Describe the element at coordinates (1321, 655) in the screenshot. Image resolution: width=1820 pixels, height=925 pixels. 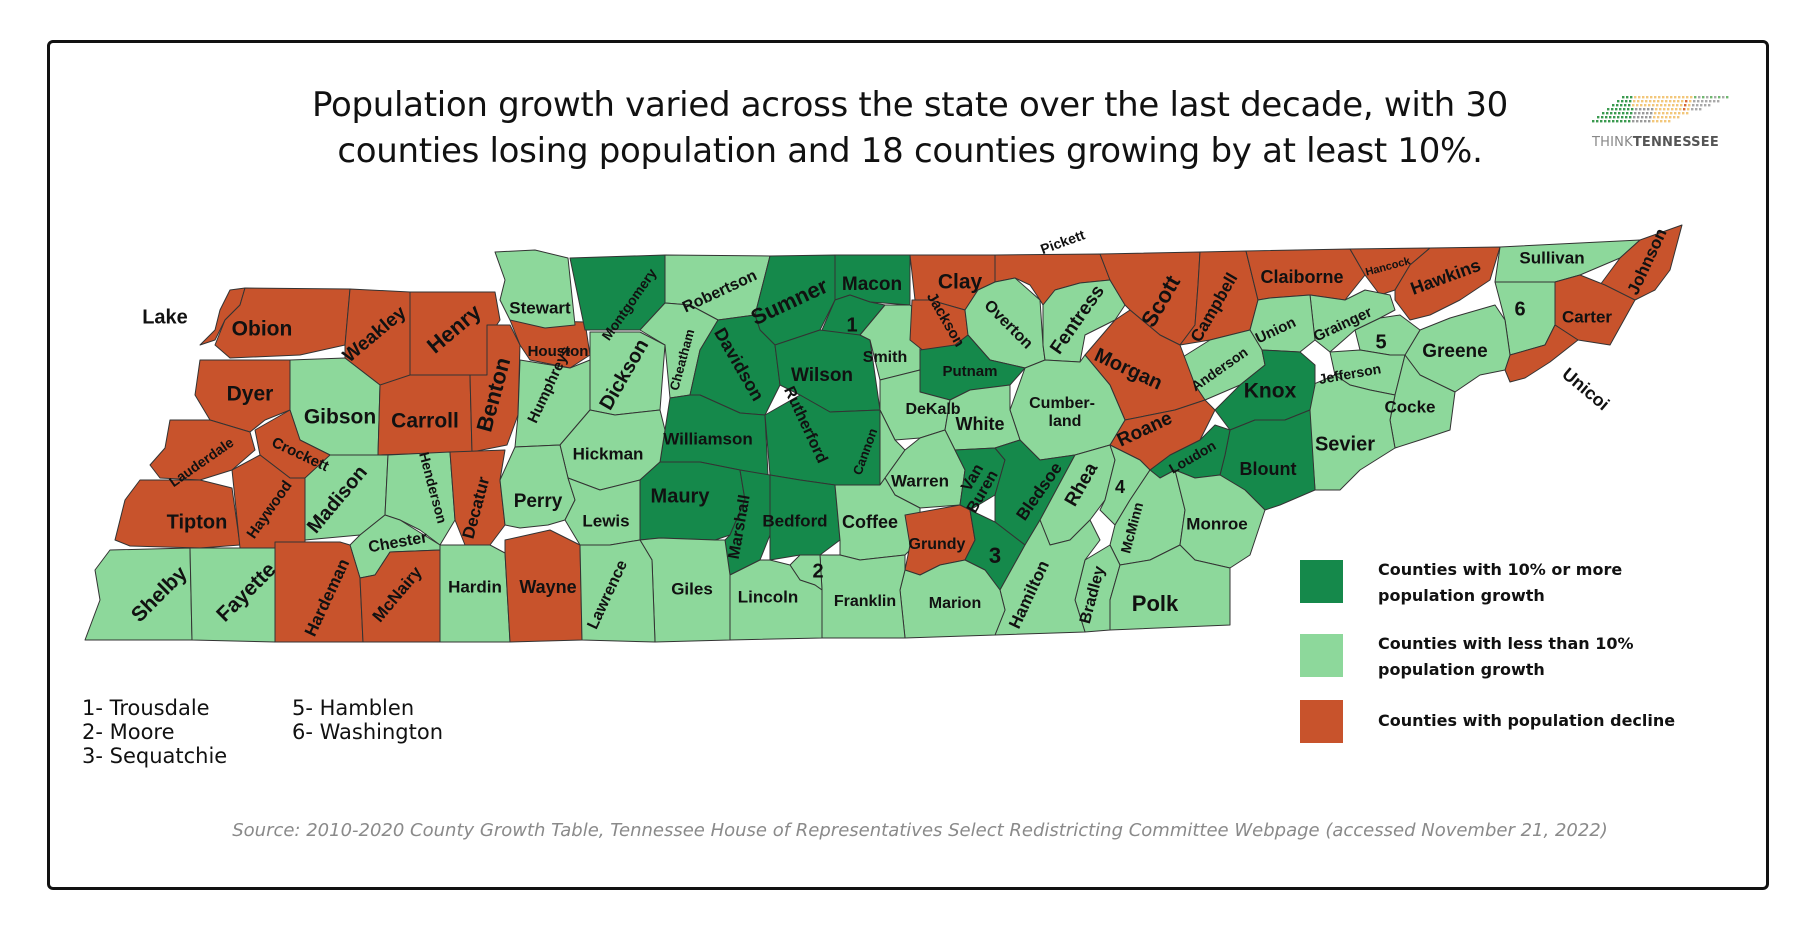
I see `legend-swatch-low-growth` at that location.